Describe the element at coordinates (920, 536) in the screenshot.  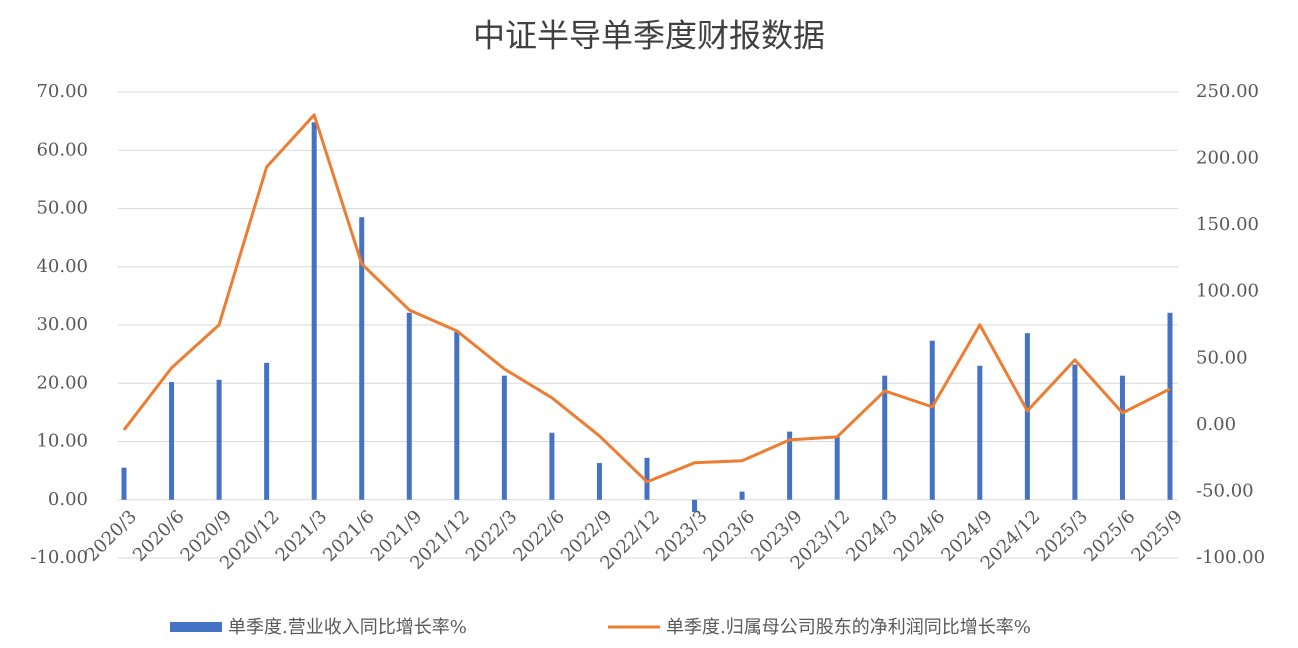
I see `x-tick-label: 2024/6` at that location.